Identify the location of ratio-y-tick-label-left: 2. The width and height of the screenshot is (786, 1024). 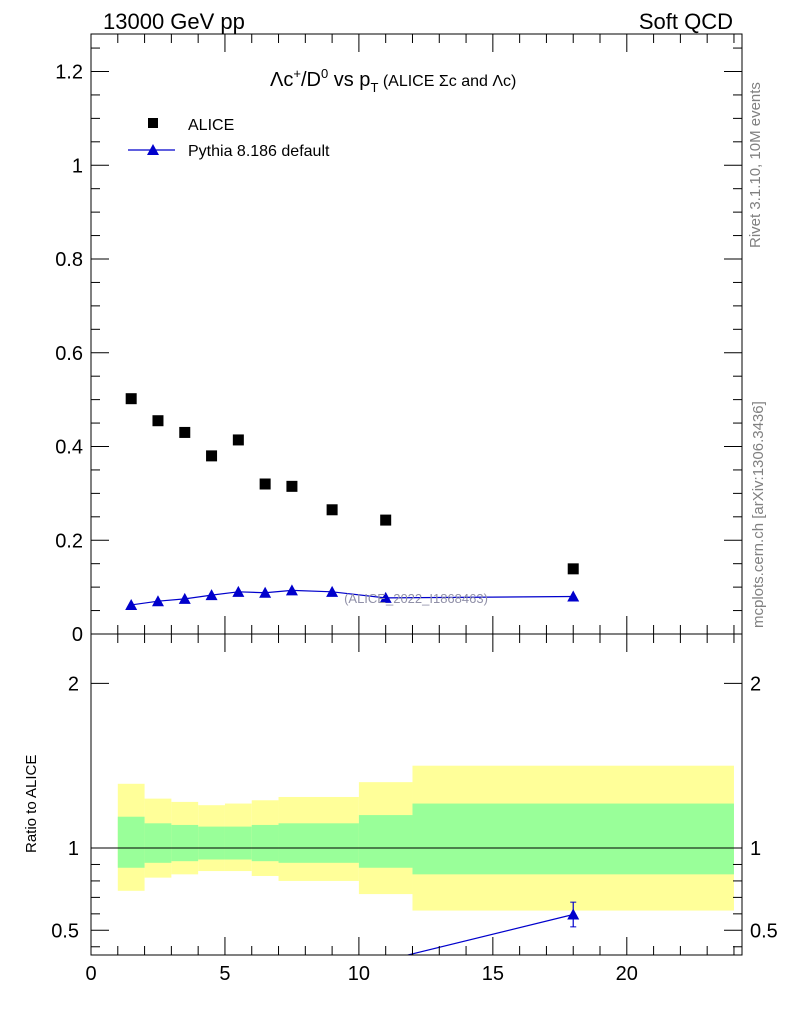
(73, 684).